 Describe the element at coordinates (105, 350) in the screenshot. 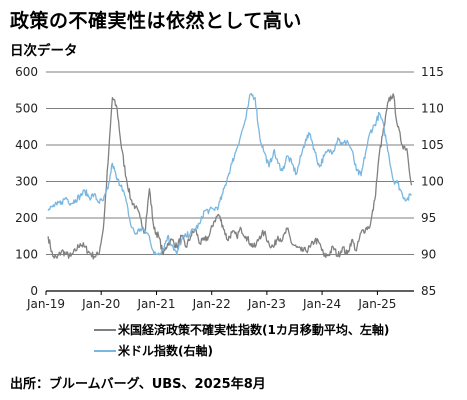

I see `legend-swatch-usd` at that location.